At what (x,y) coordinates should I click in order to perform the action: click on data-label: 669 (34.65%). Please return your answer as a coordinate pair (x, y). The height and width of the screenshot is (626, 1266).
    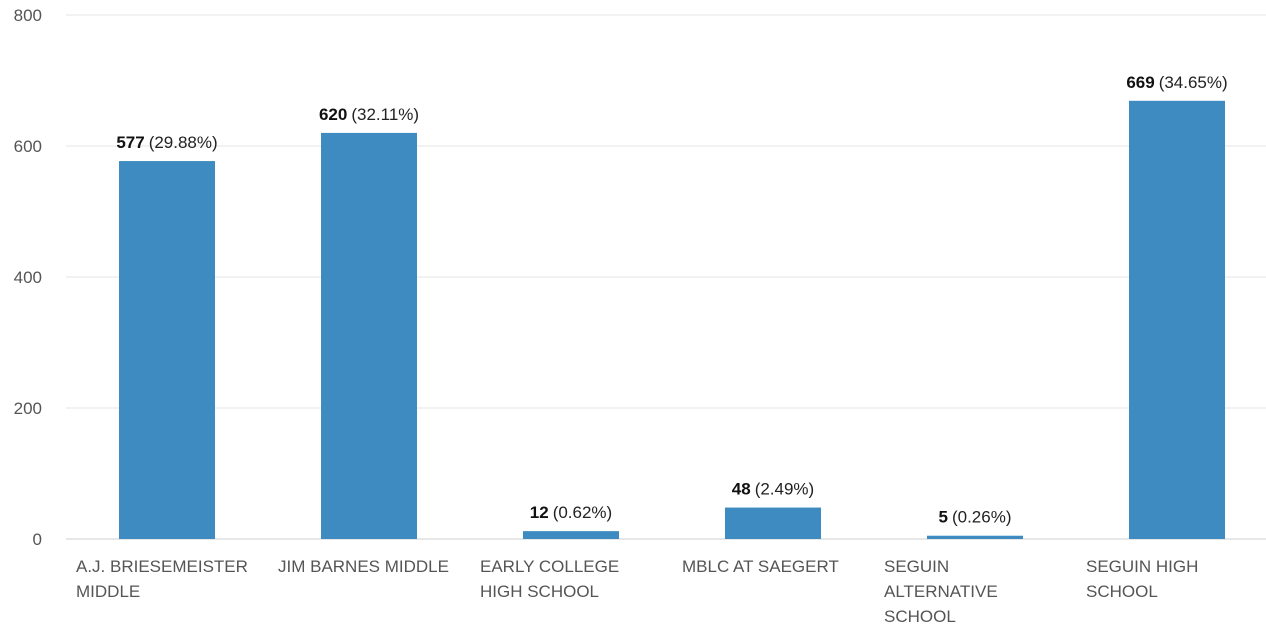
    Looking at the image, I should click on (1176, 82).